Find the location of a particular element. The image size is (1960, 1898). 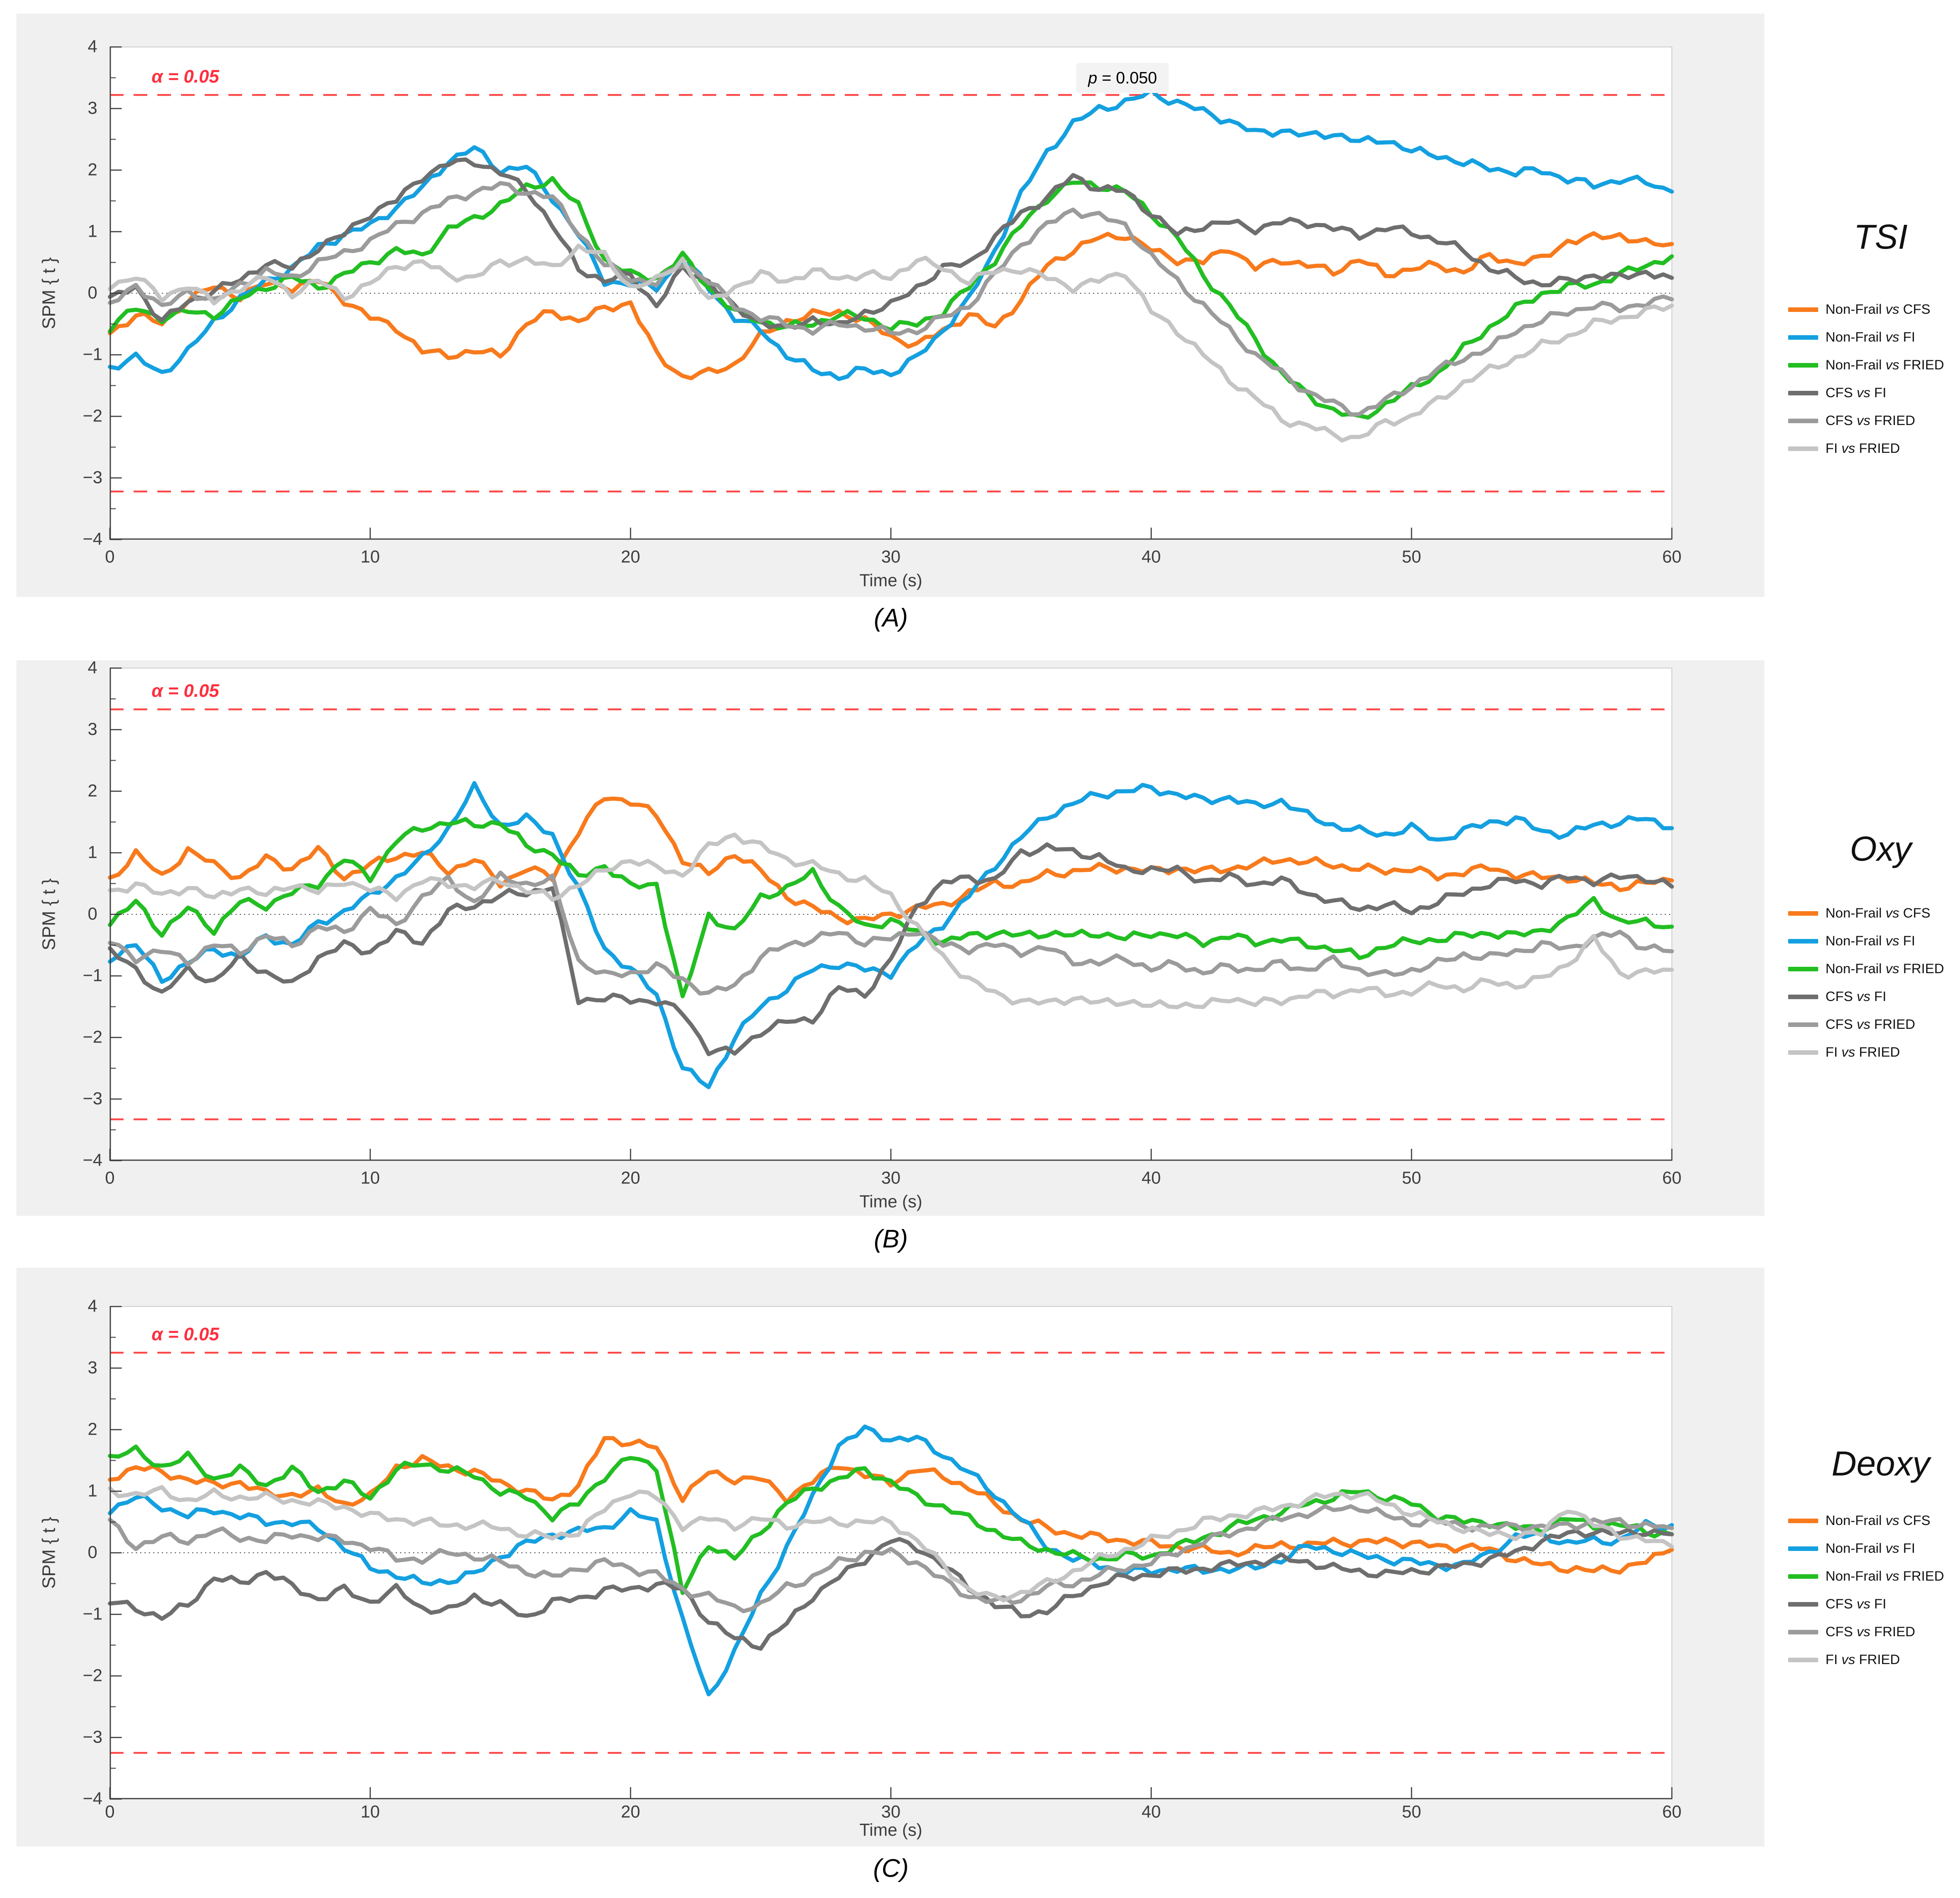

y-tick-label: 0 is located at coordinates (93, 914).